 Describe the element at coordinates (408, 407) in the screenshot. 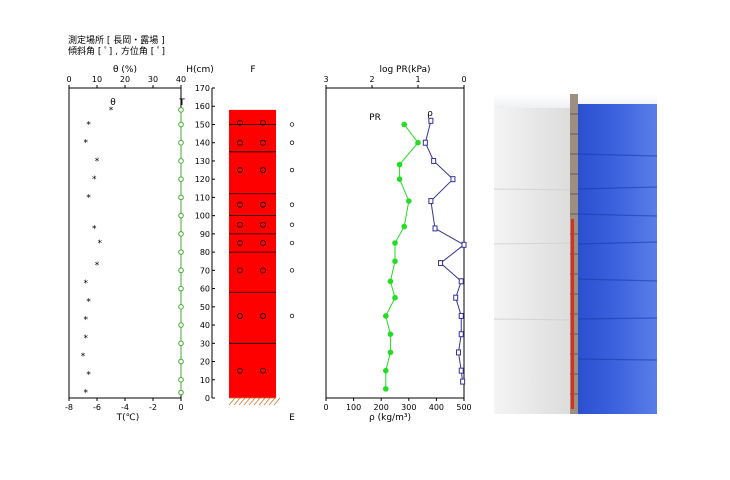

I see `p3-bottom-tick-label: 300` at that location.